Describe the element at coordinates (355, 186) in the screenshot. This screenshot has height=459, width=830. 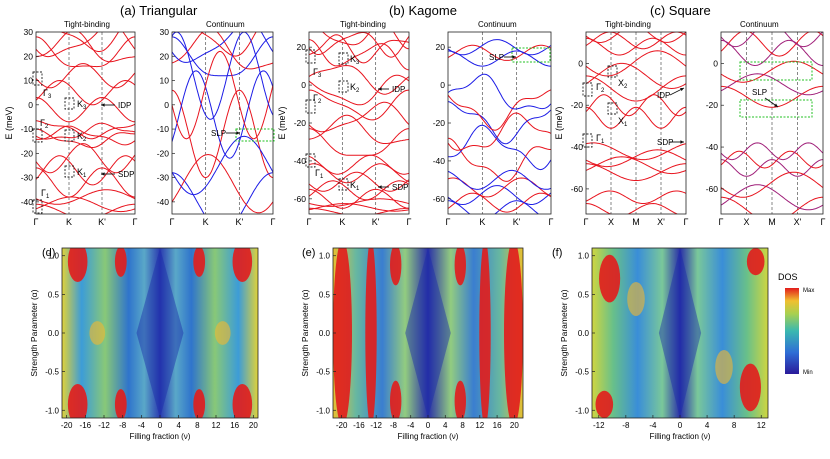
I see `point-label: K1` at that location.